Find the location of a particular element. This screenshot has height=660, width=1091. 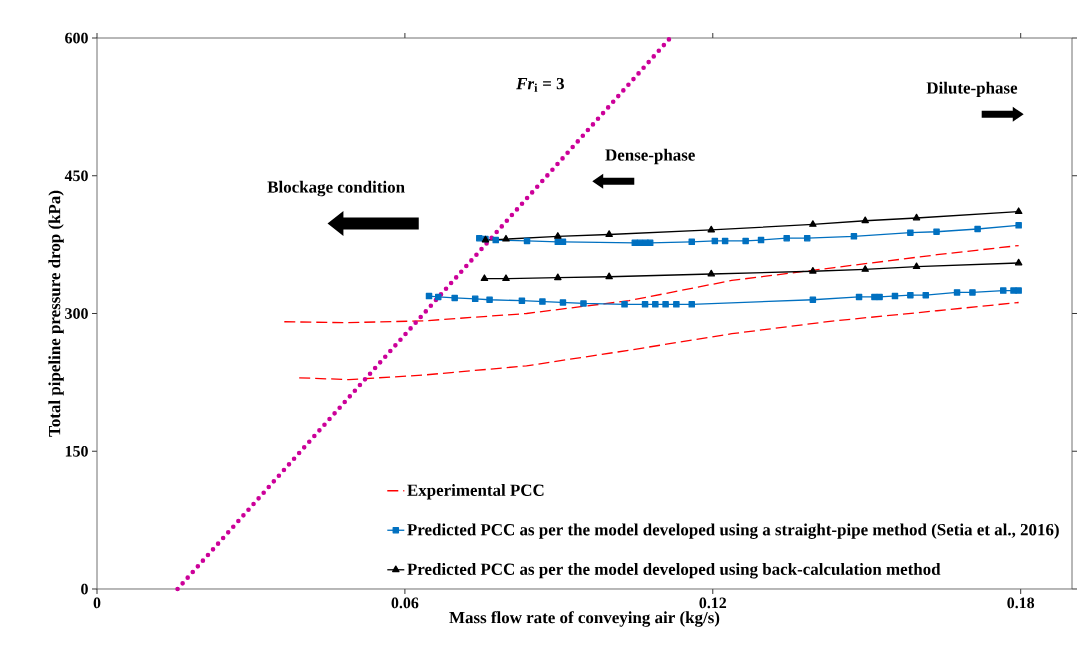

legend-label: Predicted PCC as per the model developed using a straight-pipe method (Setia et al., 2016) is located at coordinates (733, 531).